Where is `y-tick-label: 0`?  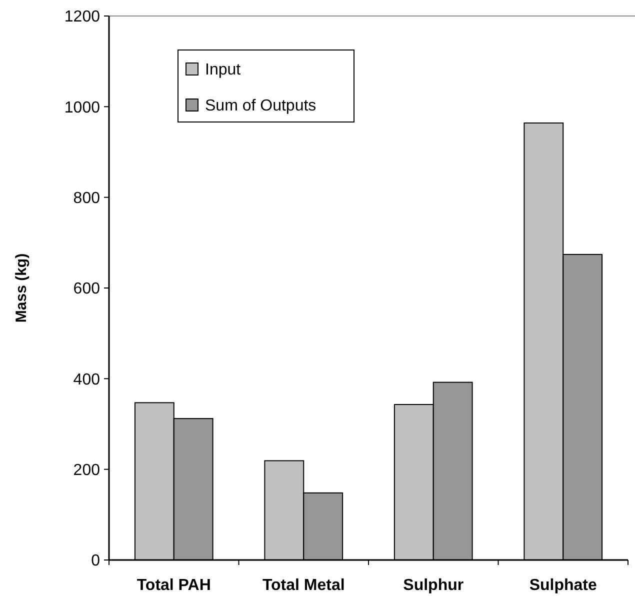 y-tick-label: 0 is located at coordinates (95, 561).